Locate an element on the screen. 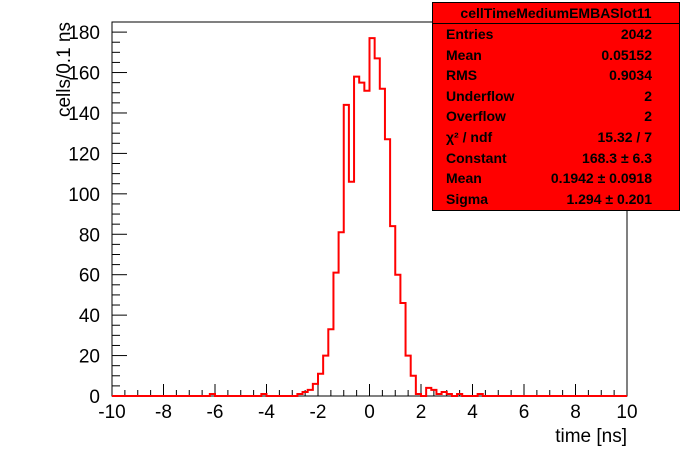 This screenshot has width=696, height=472. stats-row-label: Overflow is located at coordinates (476, 116).